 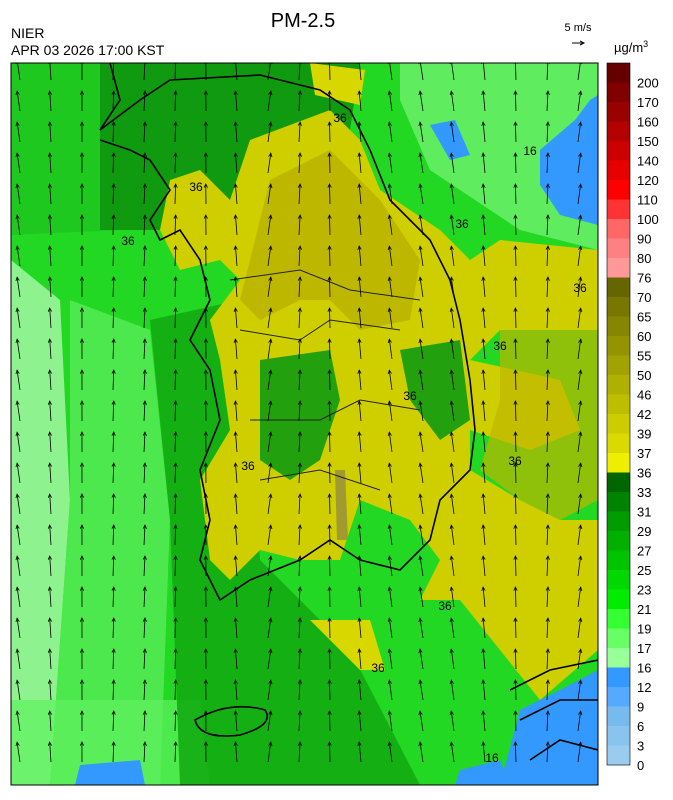 What do you see at coordinates (648, 122) in the screenshot?
I see `colorbar-label: 160` at bounding box center [648, 122].